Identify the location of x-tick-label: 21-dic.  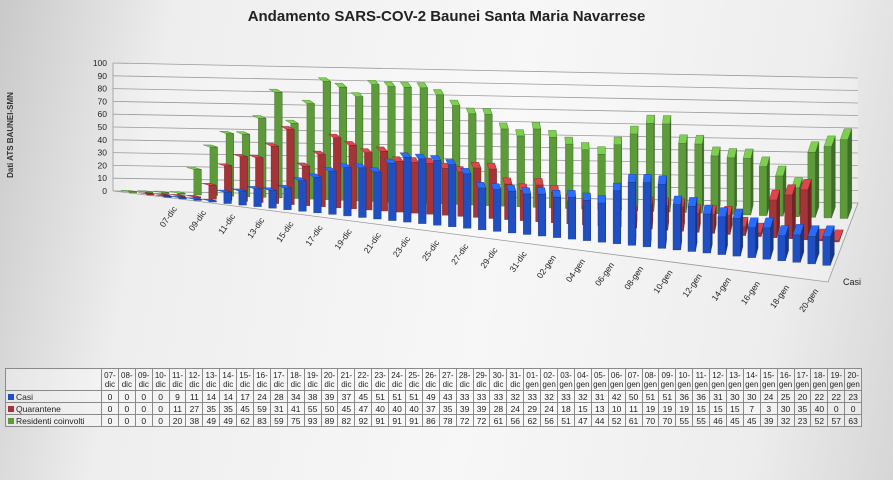
(373, 242).